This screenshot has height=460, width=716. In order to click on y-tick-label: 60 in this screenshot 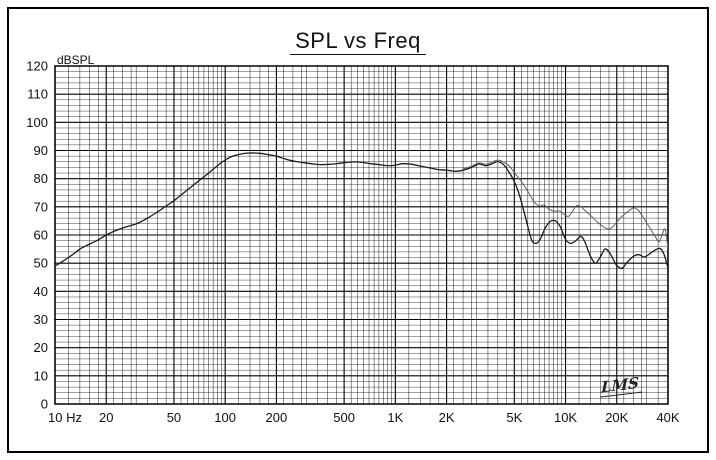, I will do `click(41, 235)`.